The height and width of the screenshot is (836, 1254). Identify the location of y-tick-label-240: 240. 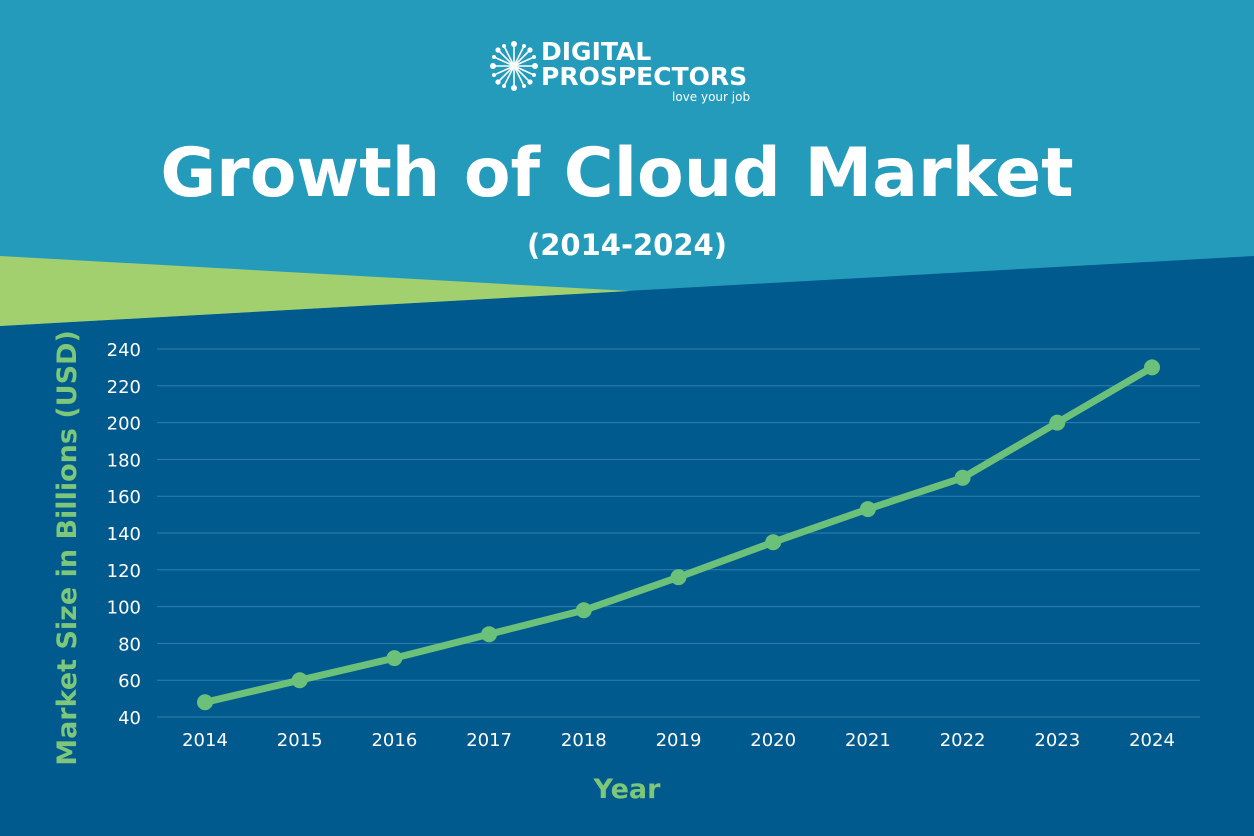
(124, 350).